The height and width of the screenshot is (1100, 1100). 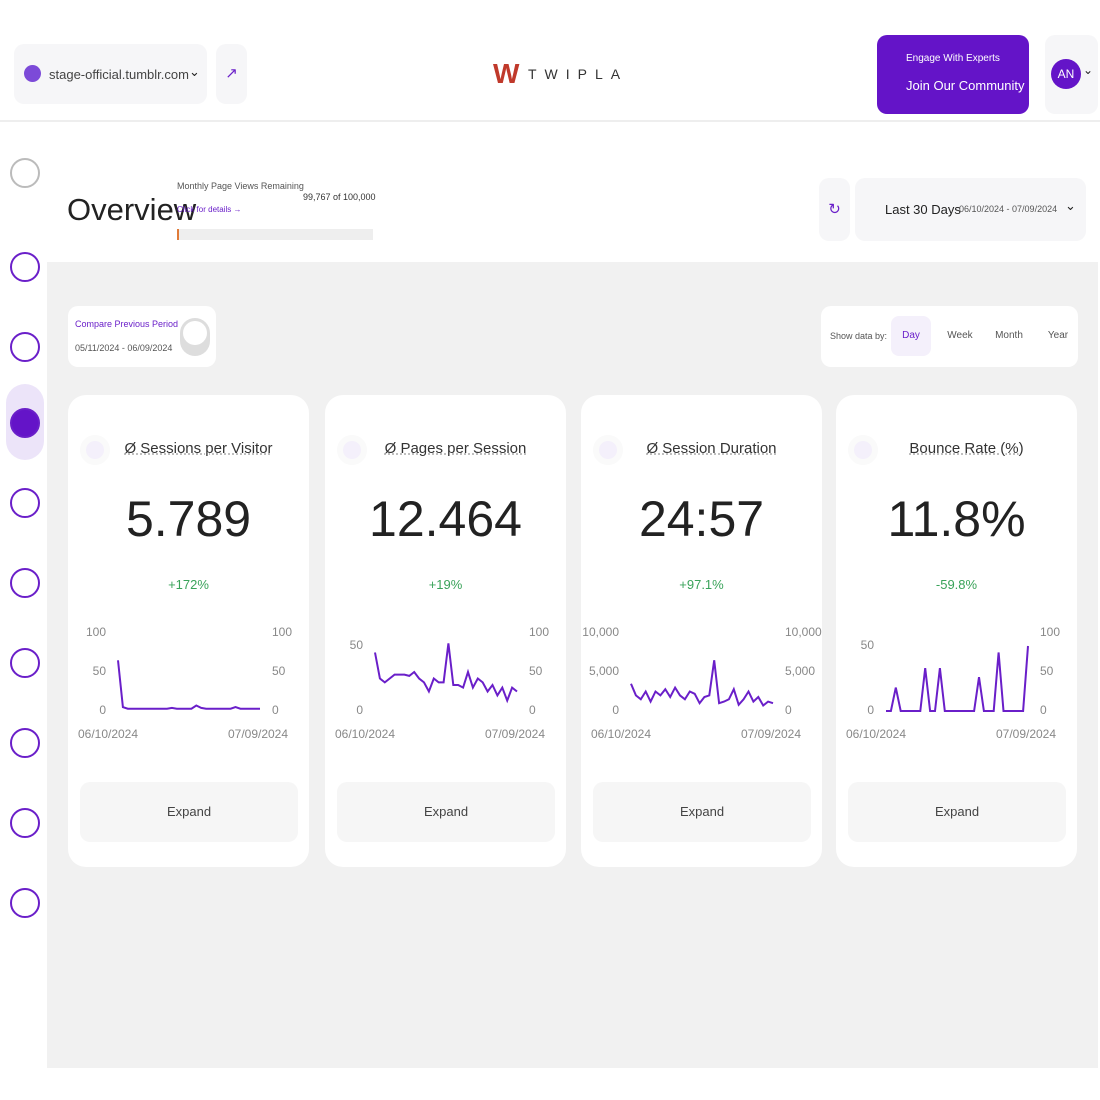 I want to click on granularity-option: Year, so click(x=1058, y=335).